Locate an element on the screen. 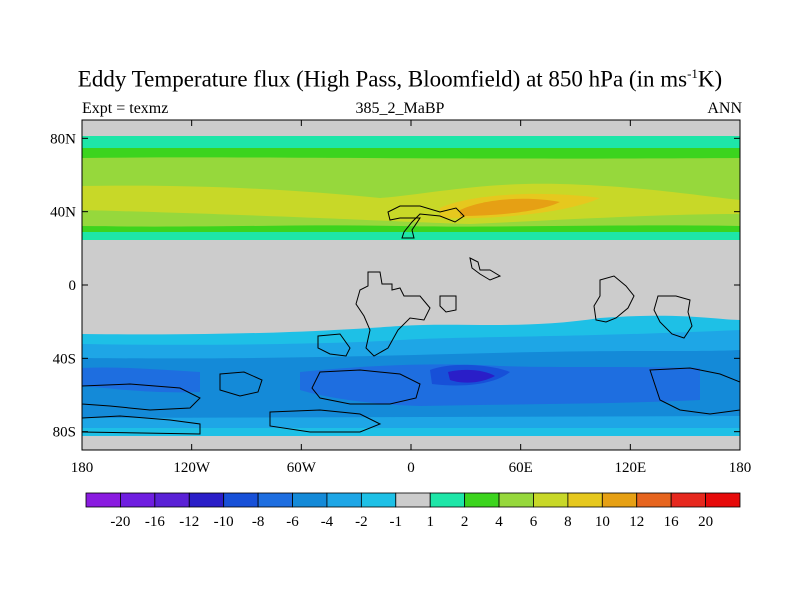 The width and height of the screenshot is (800, 600). colorbar-label: -8 is located at coordinates (258, 522).